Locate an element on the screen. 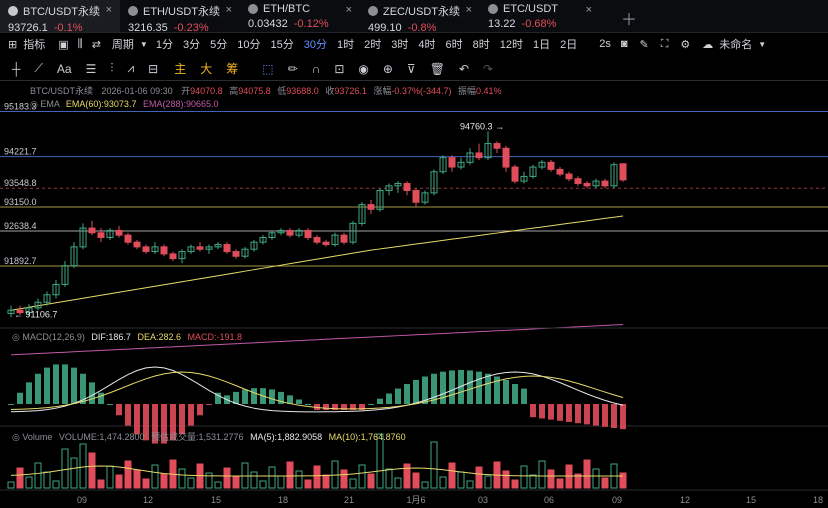  big-order-button: 大 is located at coordinates (206, 69).